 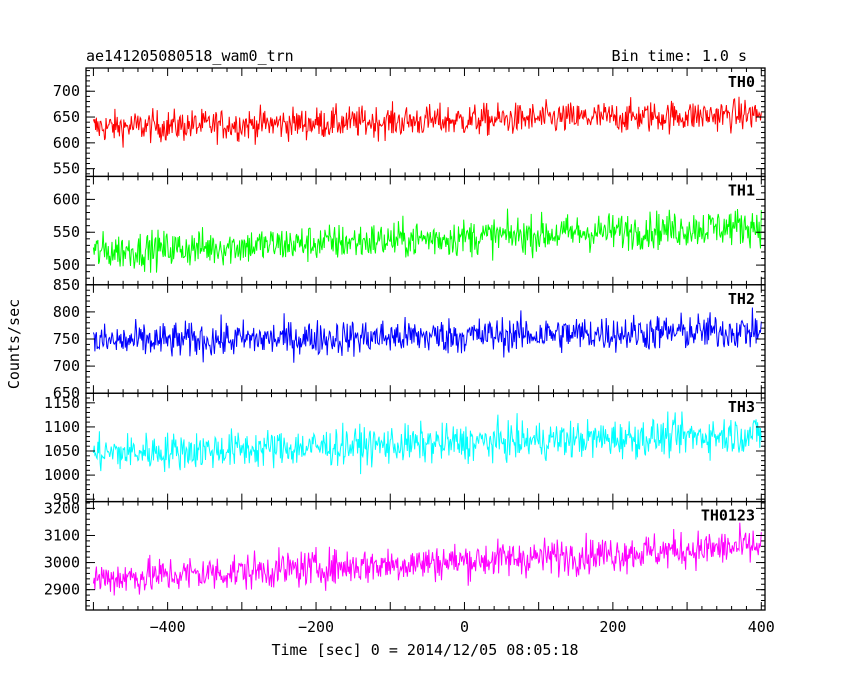 What do you see at coordinates (741, 299) in the screenshot?
I see `panel-label: TH2` at bounding box center [741, 299].